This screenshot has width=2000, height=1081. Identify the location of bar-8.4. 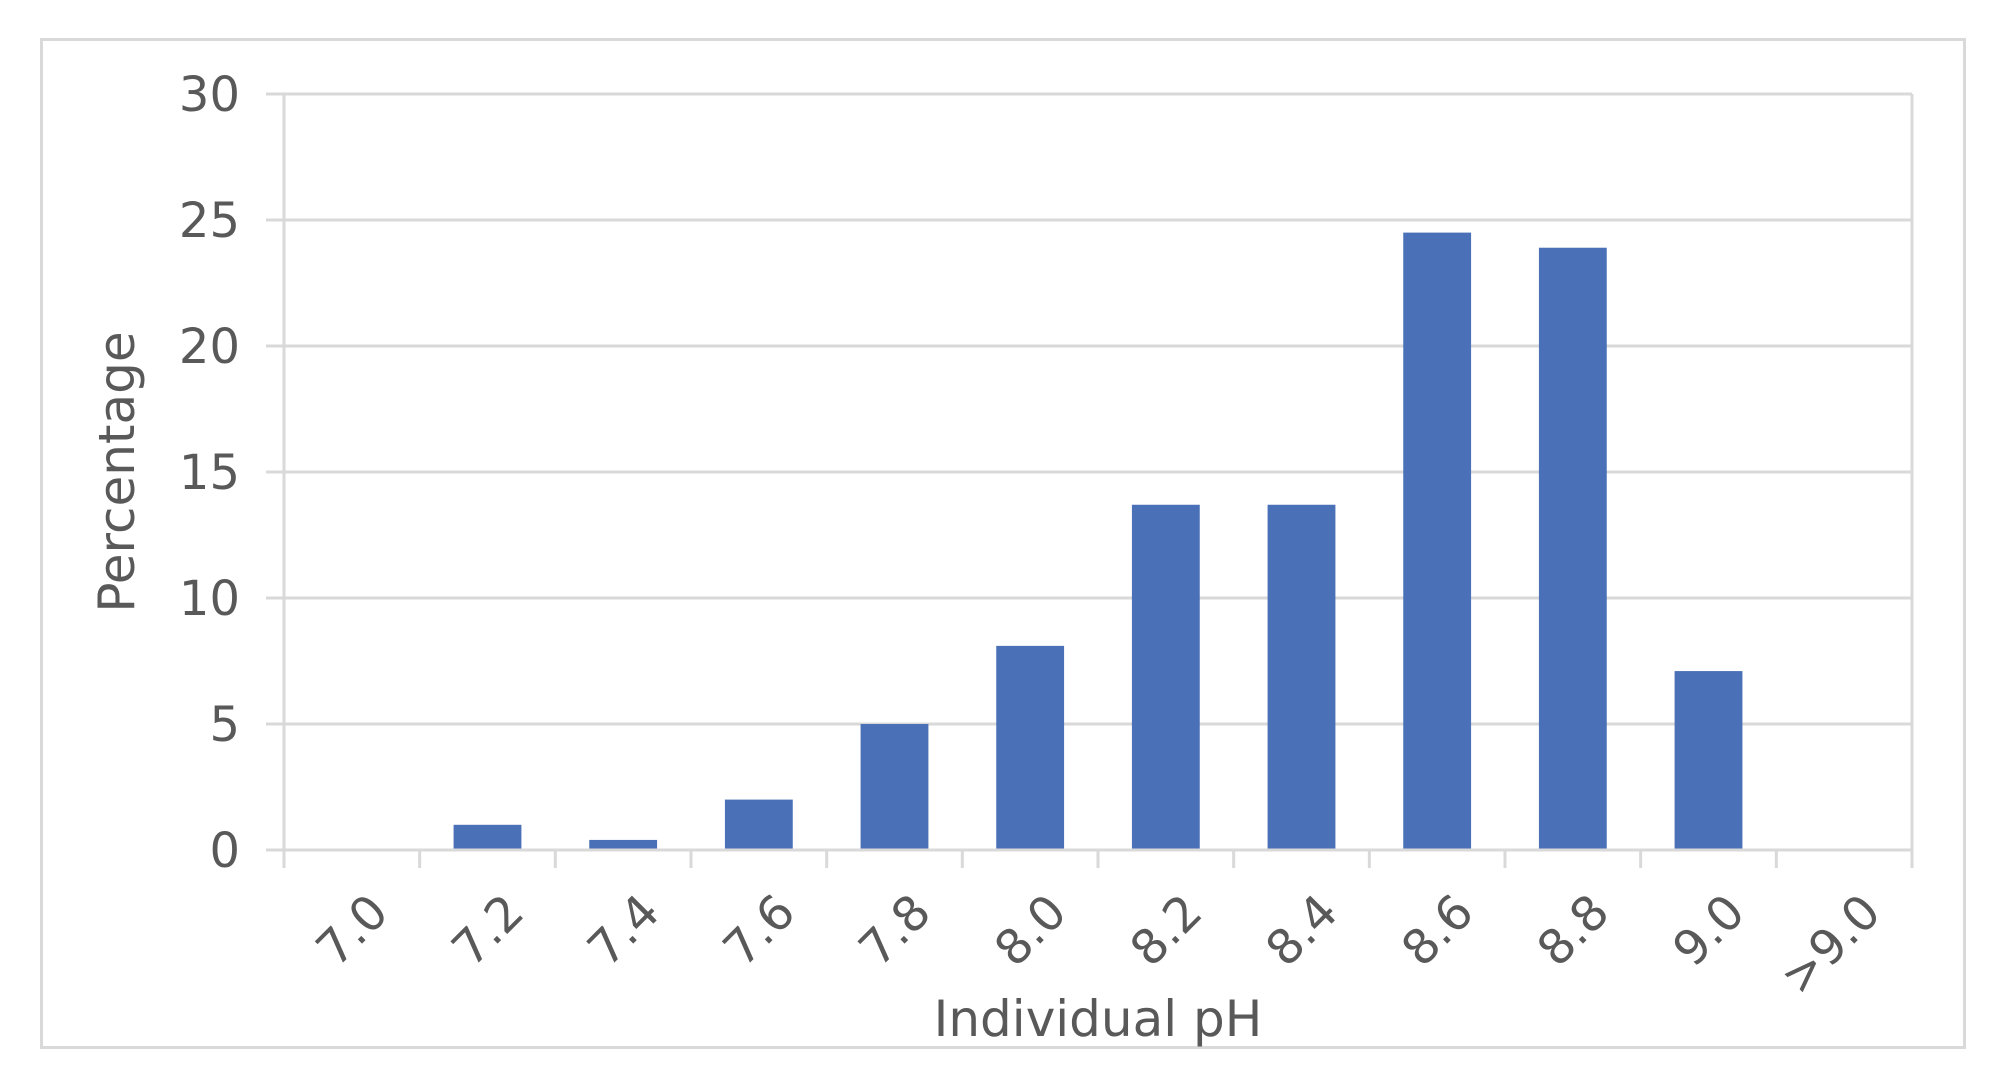
(1301, 677).